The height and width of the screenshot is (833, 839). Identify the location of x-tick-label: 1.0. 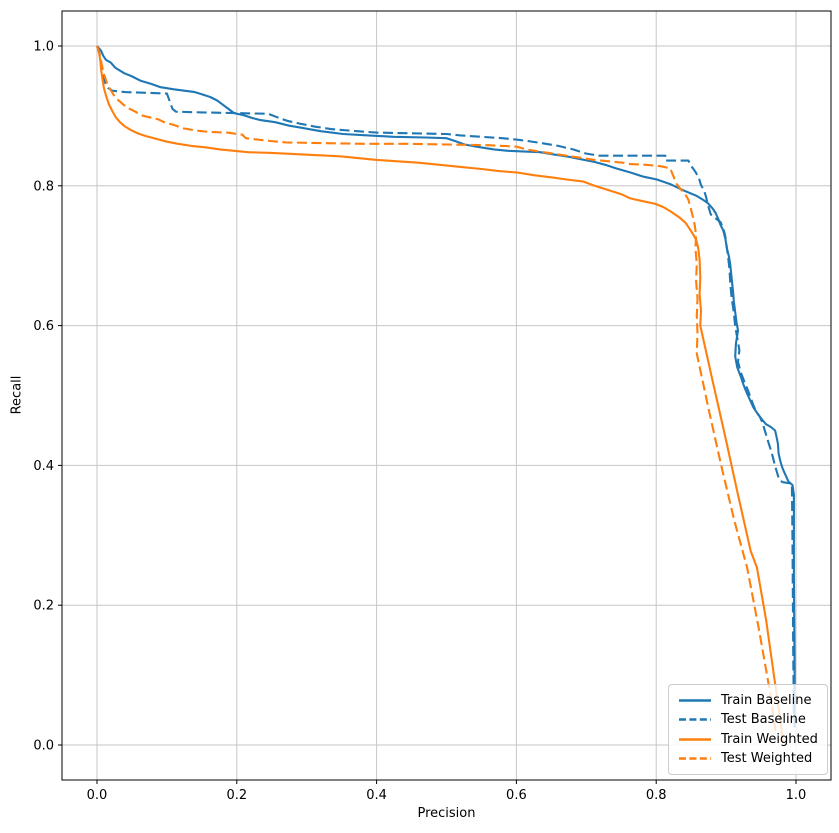
(796, 795).